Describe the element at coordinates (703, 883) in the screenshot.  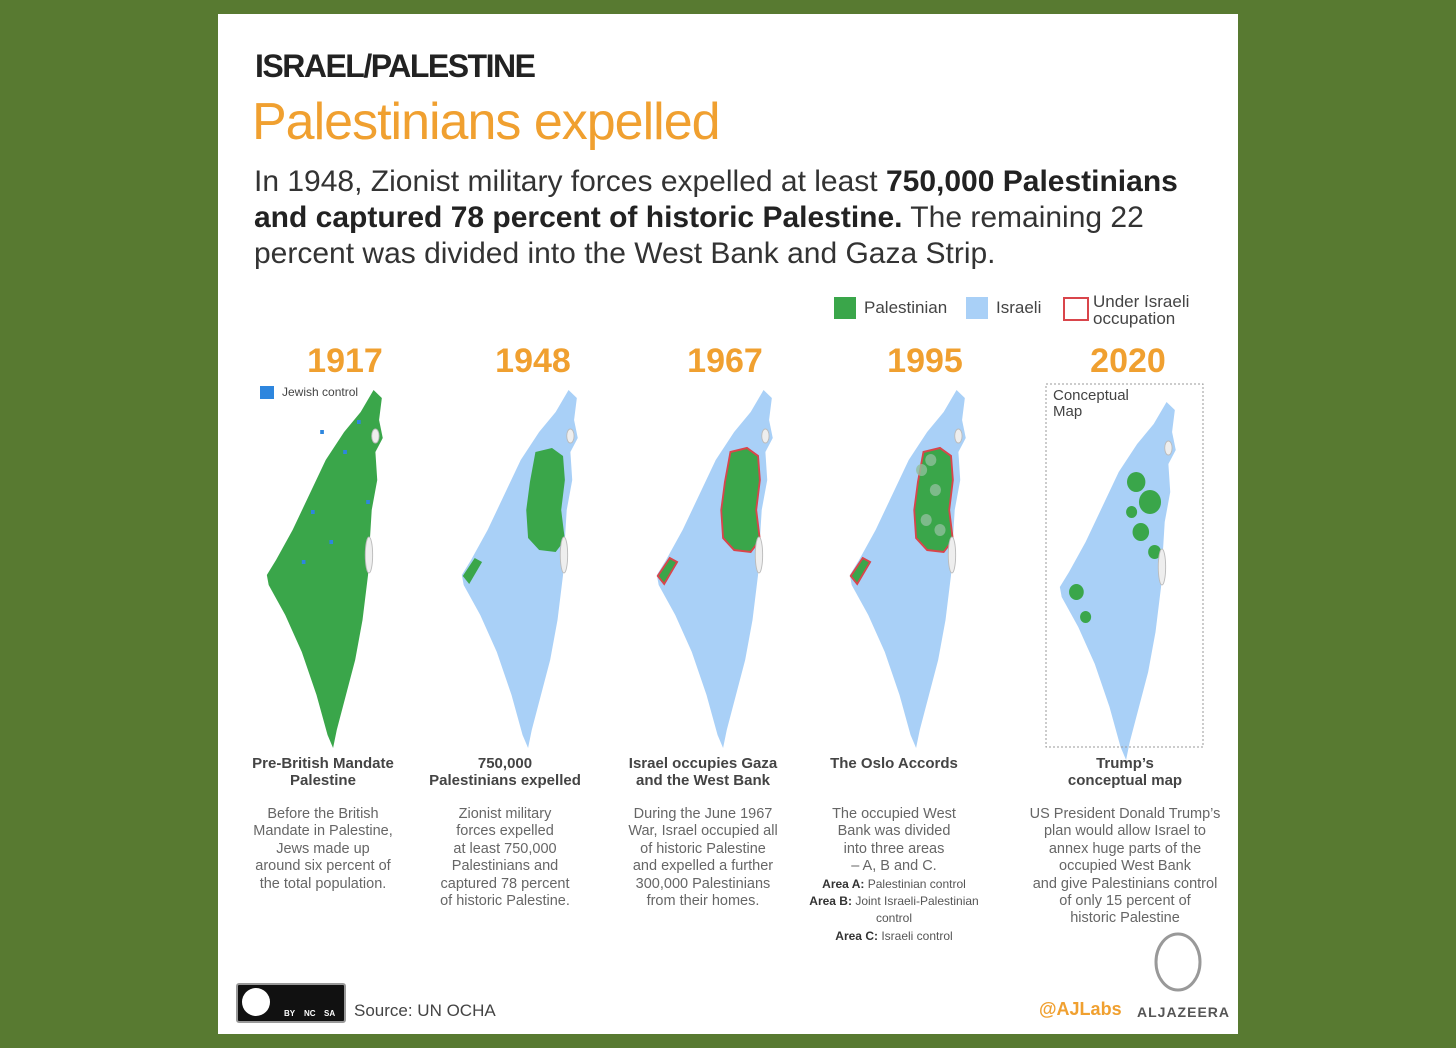
I see `description-line: 300,000 Palestinians` at that location.